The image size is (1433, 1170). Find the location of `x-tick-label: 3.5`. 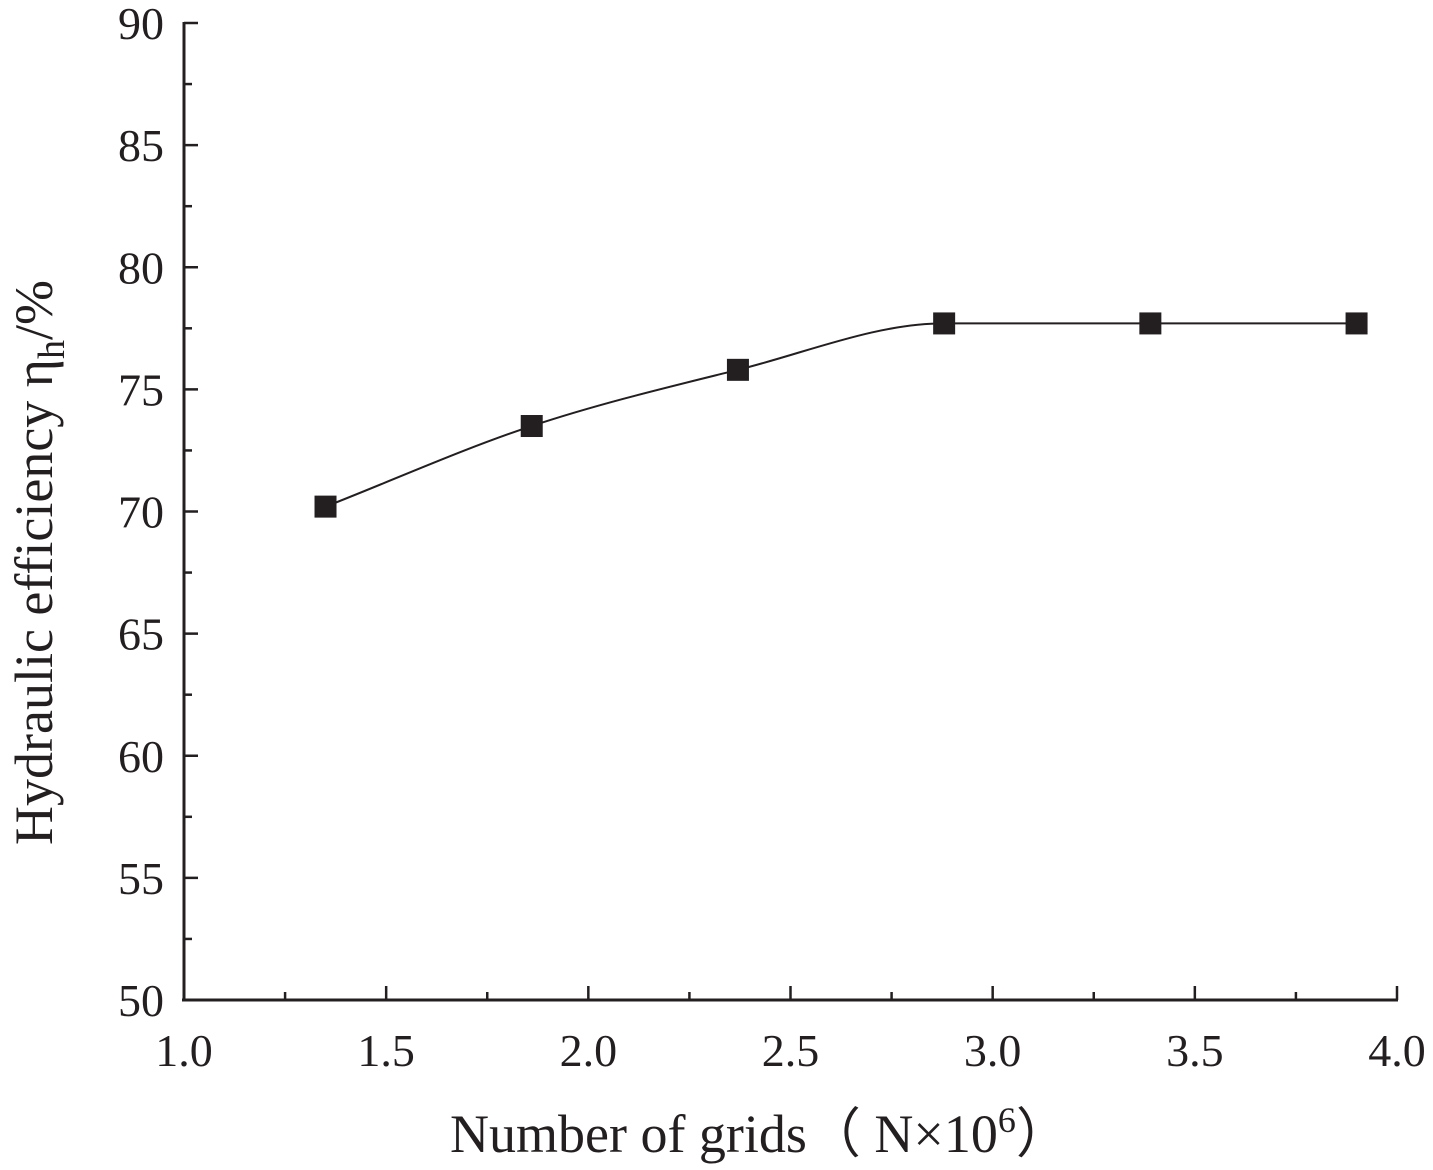

x-tick-label: 3.5 is located at coordinates (1195, 1050).